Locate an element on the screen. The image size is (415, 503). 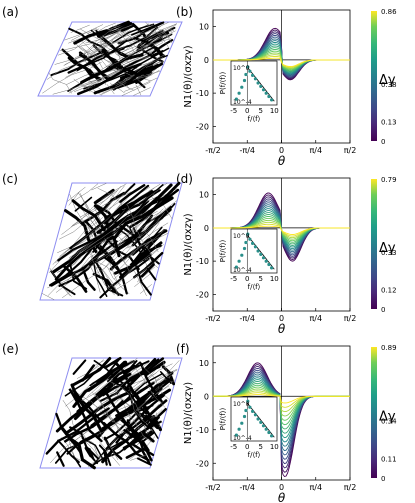
colorbar-tick-label: 0.38 is located at coordinates (389, 85).